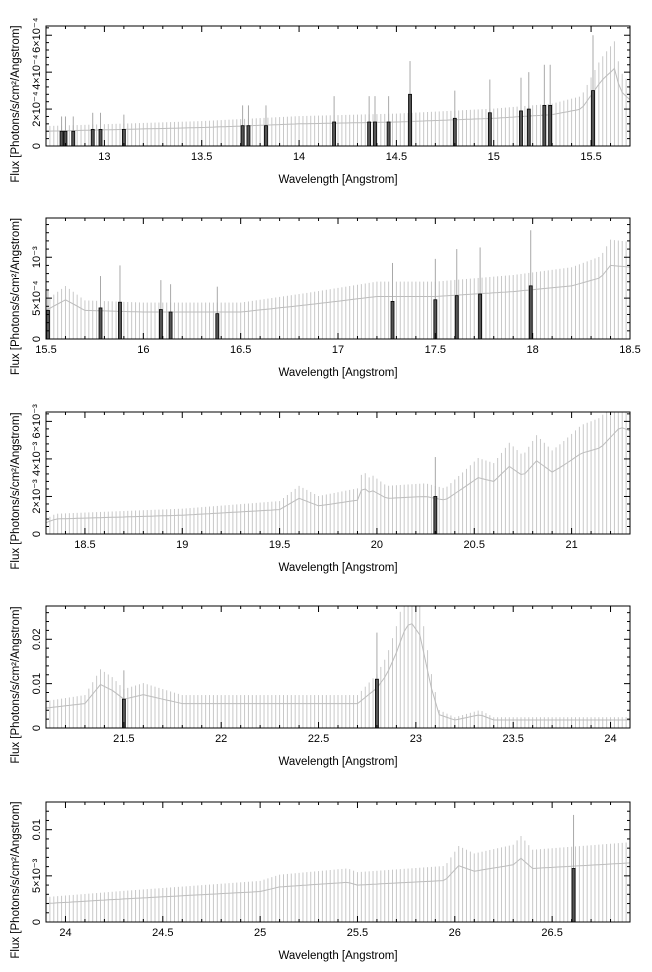 This screenshot has width=652, height=972. I want to click on x-tick-label: 14, so click(299, 157).